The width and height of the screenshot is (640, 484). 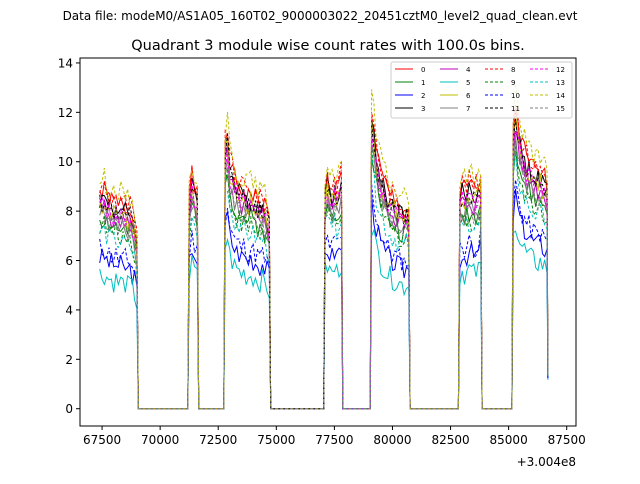 I want to click on legend-label-12: 12, so click(x=560, y=70).